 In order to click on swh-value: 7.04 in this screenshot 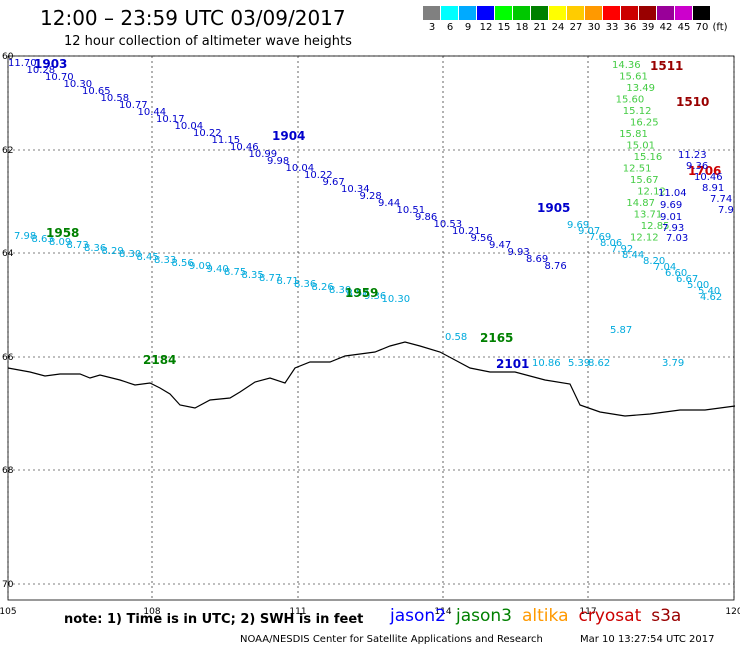, I will do `click(665, 267)`.